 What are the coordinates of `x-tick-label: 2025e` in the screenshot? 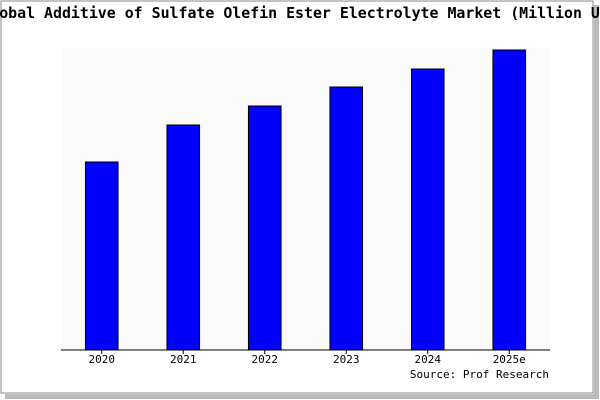 It's located at (509, 359).